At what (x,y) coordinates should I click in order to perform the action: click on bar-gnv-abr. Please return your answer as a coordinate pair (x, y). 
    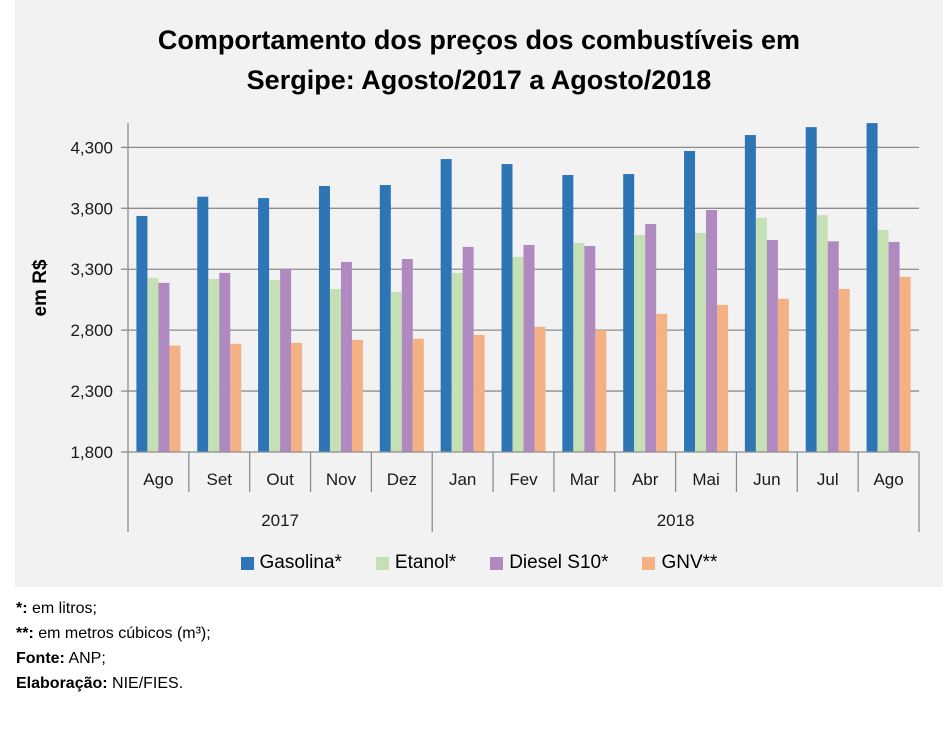
    Looking at the image, I should click on (662, 382).